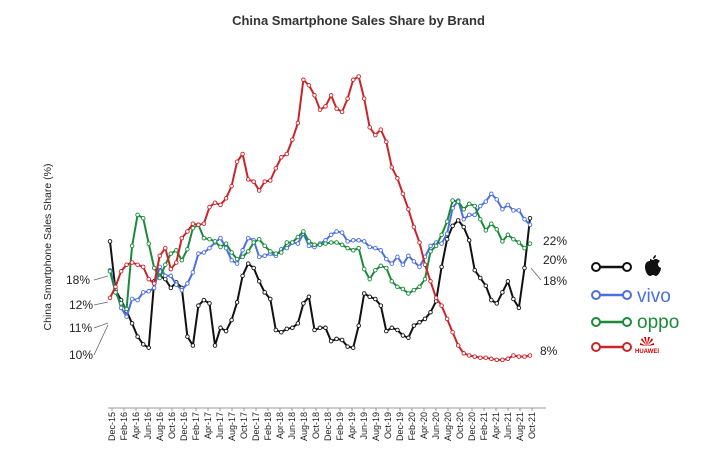 This screenshot has width=717, height=457. I want to click on legend-marker-apple, so click(596, 267).